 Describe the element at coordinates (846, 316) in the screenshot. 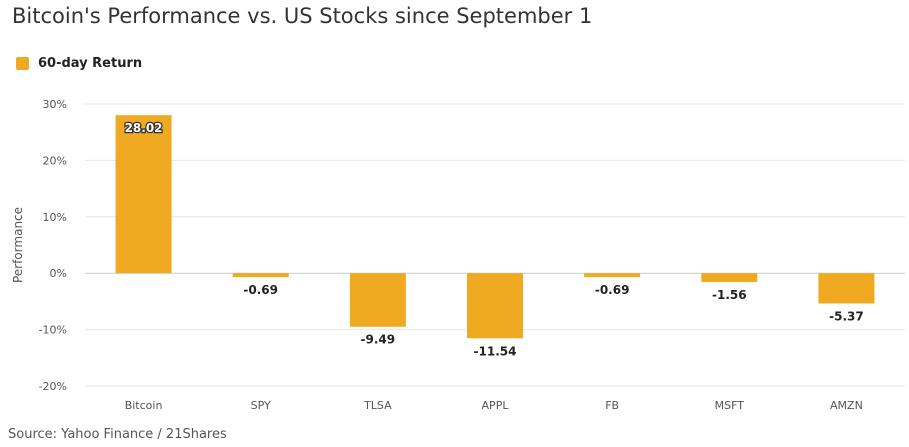

I see `data-label-amzn: -5.37` at that location.